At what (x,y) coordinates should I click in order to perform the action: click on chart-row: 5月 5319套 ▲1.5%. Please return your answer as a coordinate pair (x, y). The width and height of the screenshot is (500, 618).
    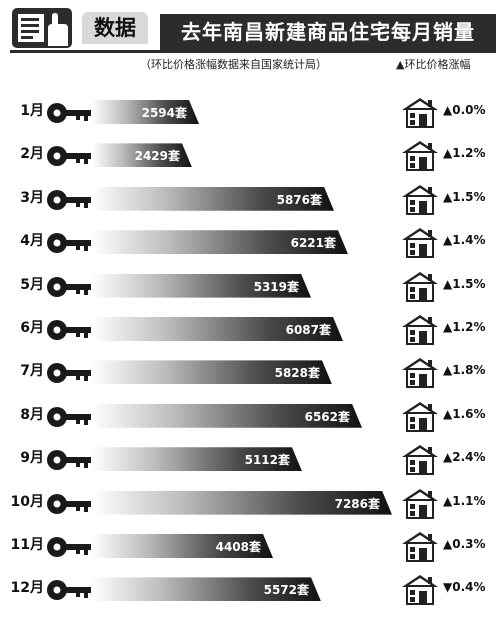
    Looking at the image, I should click on (250, 286).